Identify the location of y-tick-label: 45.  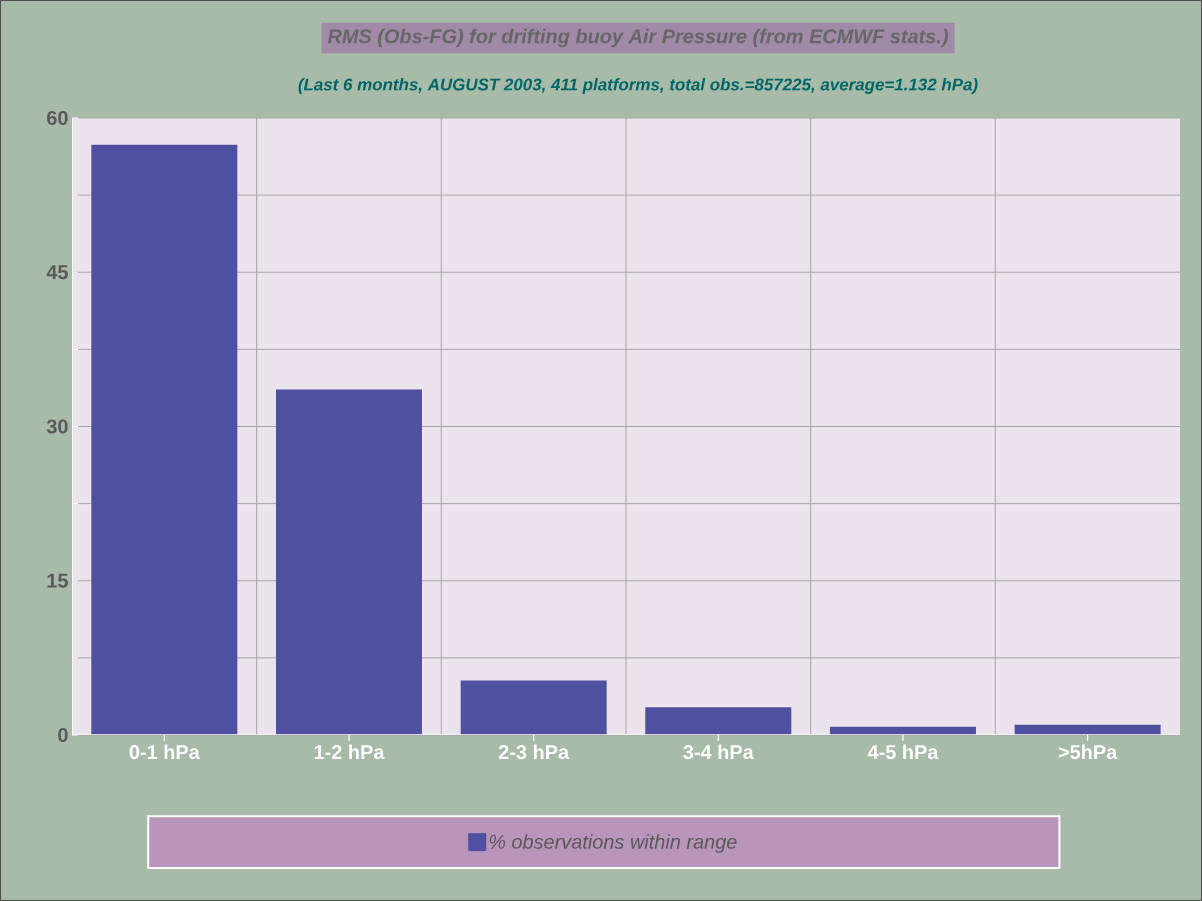
(57, 272).